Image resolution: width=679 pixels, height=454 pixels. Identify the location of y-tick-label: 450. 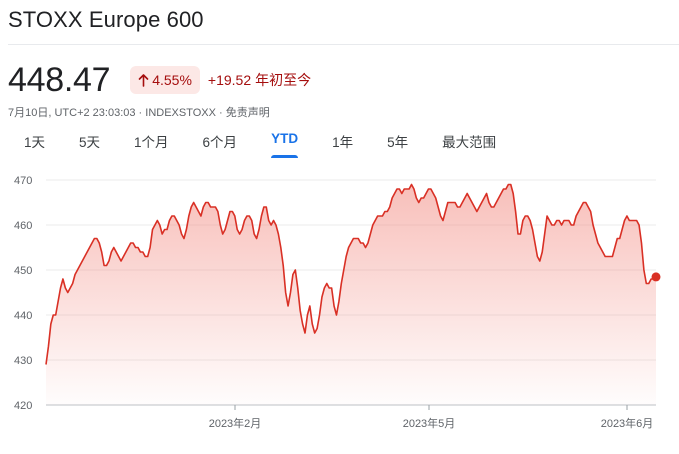
(23, 271).